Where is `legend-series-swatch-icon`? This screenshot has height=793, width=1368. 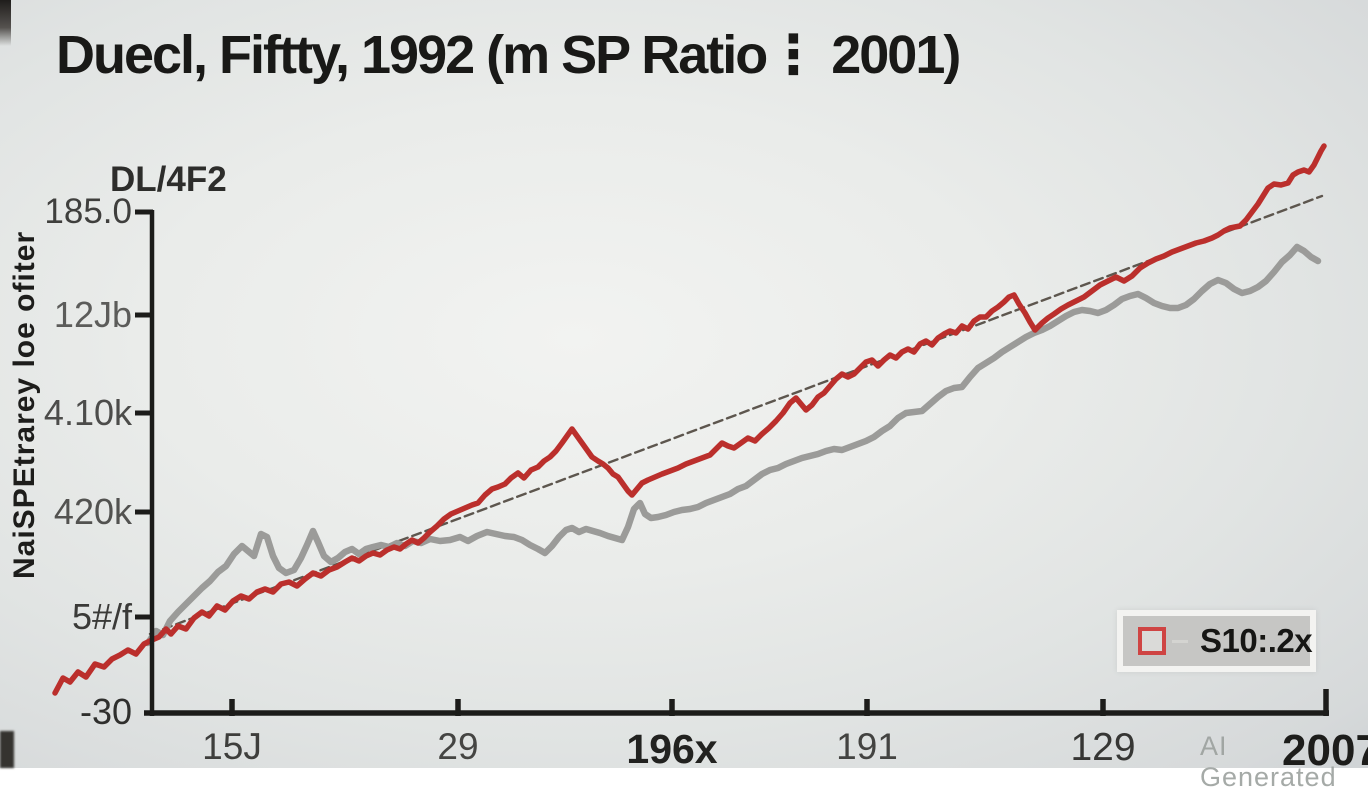
legend-series-swatch-icon is located at coordinates (1152, 641).